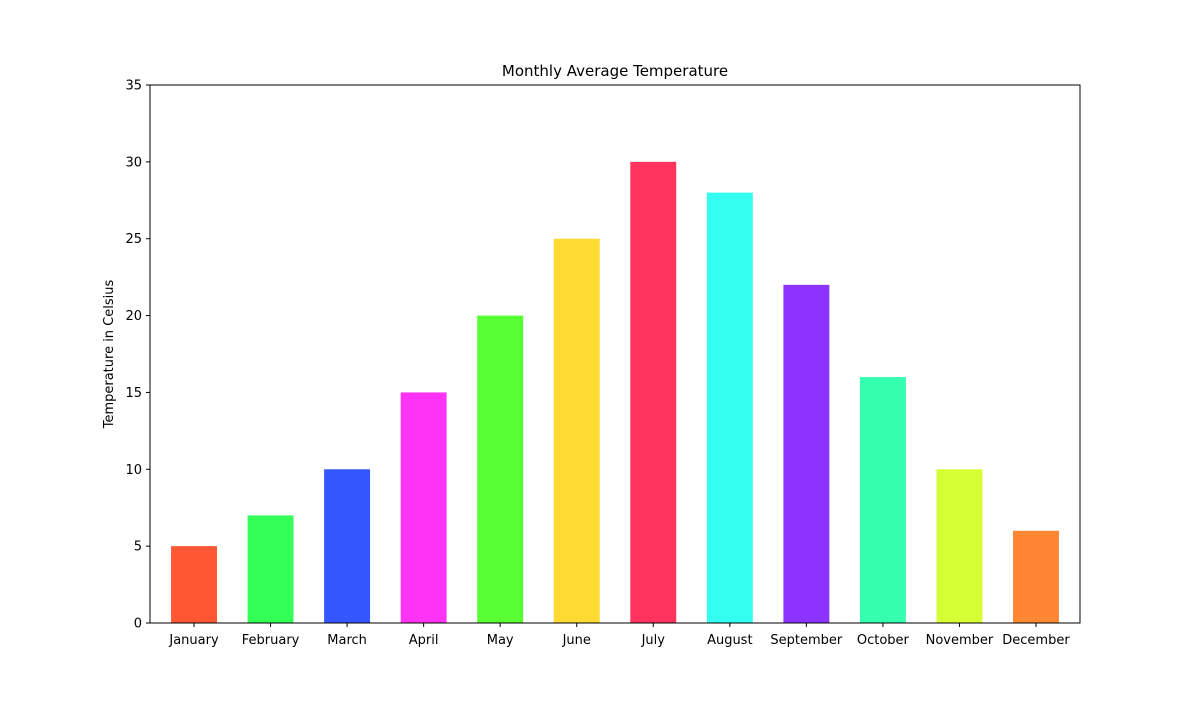 The image size is (1200, 704). I want to click on bar-february, so click(270, 569).